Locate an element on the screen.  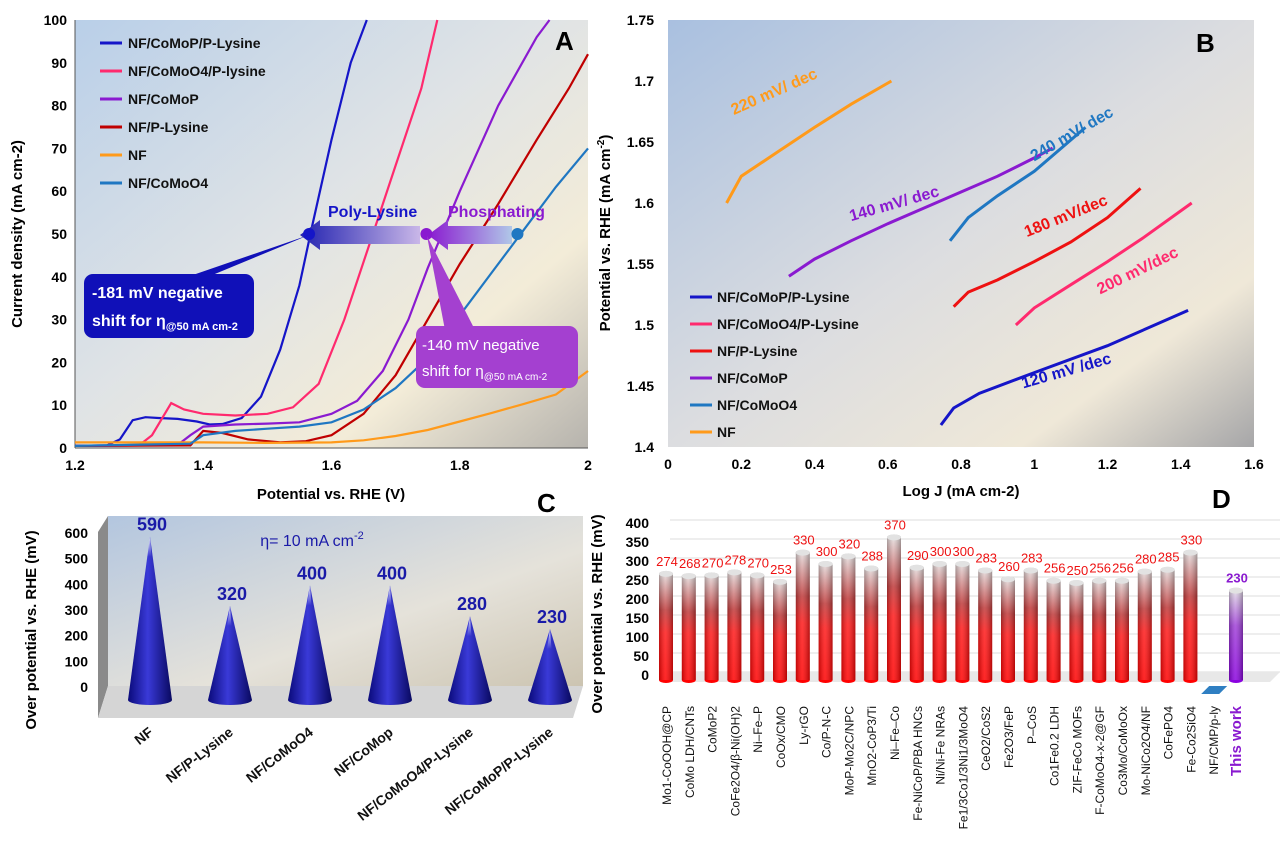
callout-2-line1: -140 mV negative is located at coordinates (481, 345).